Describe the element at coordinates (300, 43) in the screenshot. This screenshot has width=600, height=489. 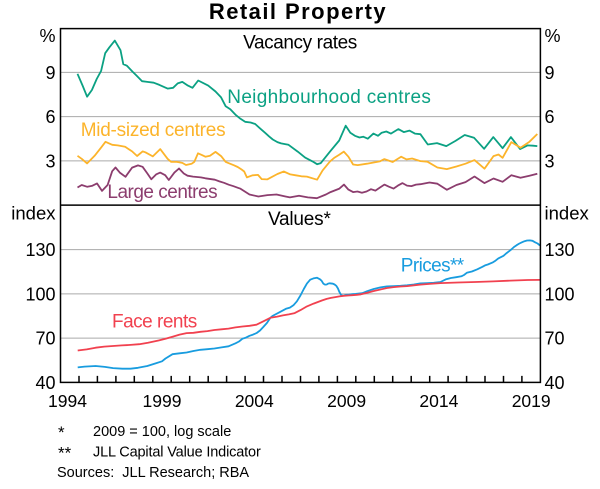
I see `svg-text: Vacancy rates` at that location.